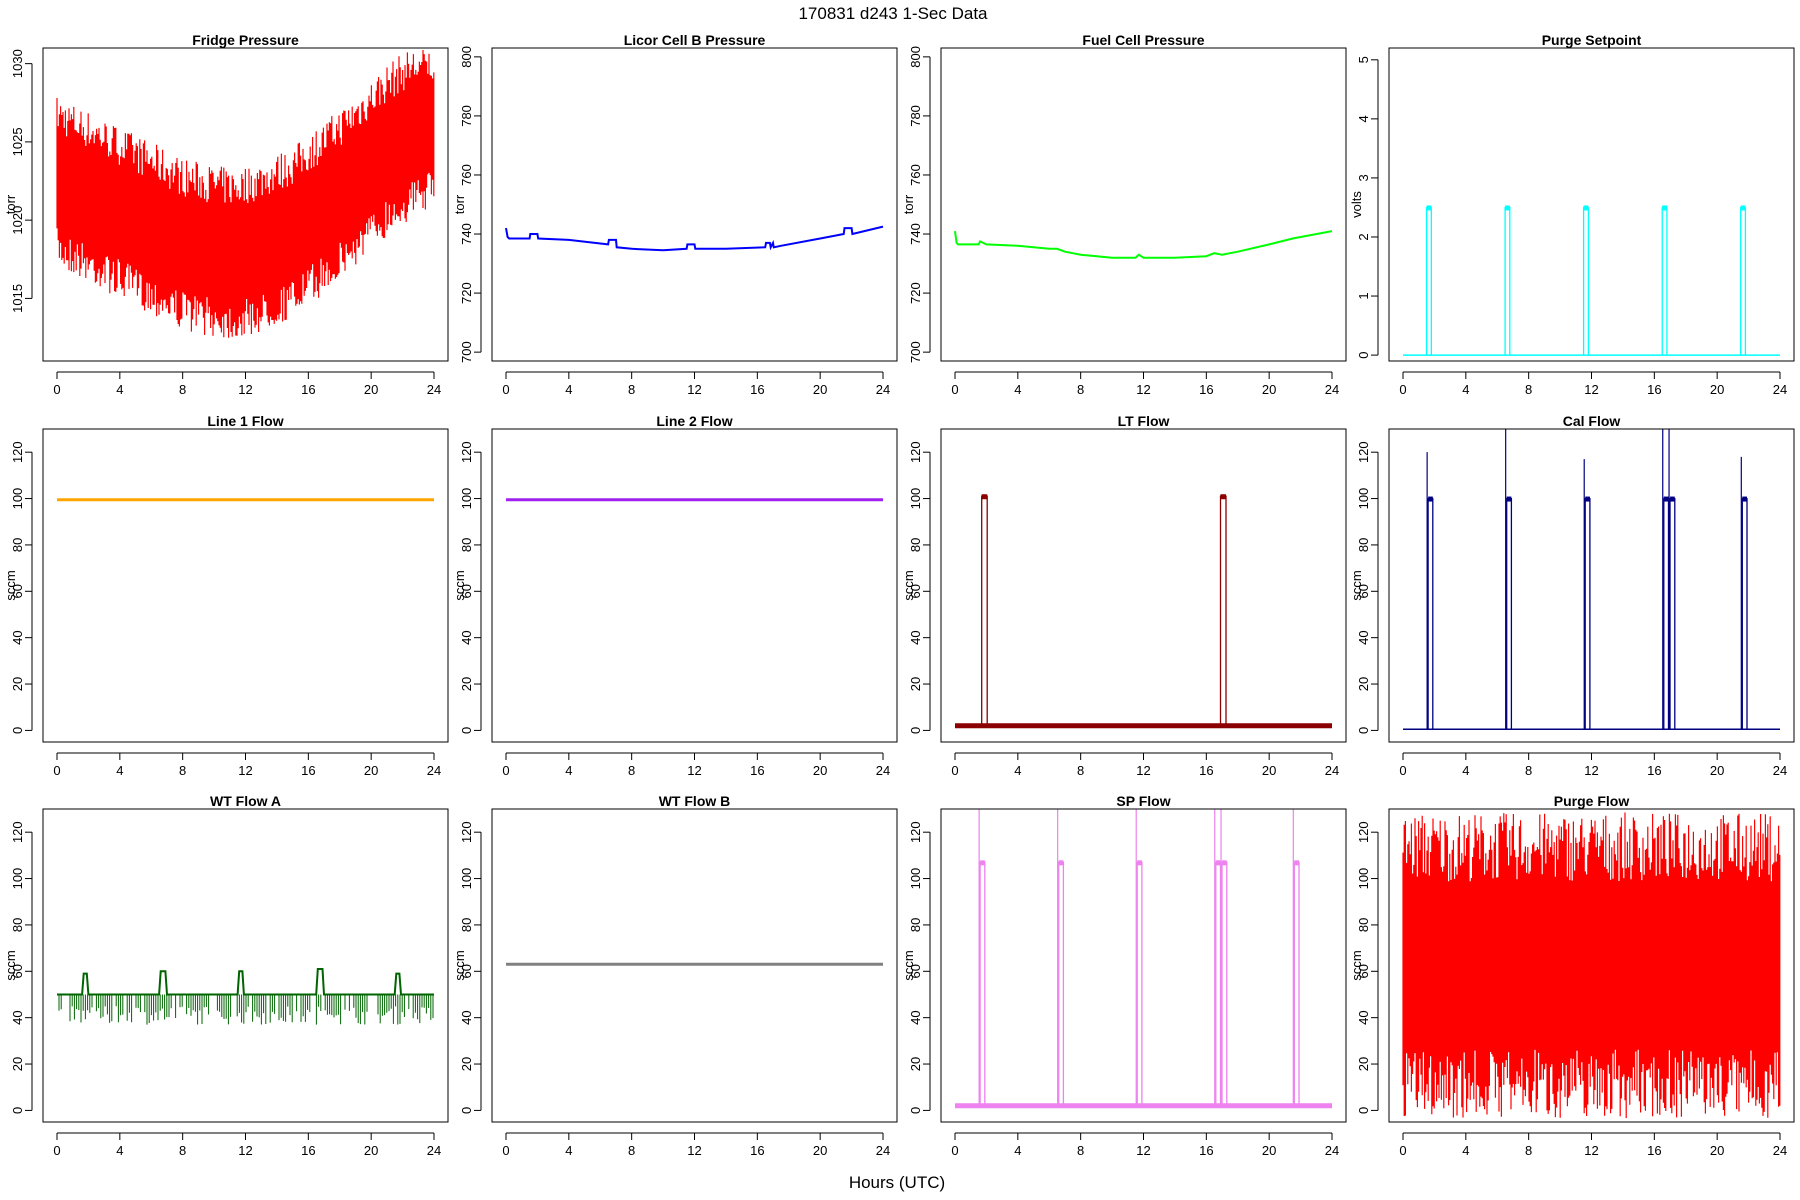 Image resolution: width=1800 pixels, height=1200 pixels. Describe the element at coordinates (1592, 801) in the screenshot. I see `panel-title: Purge Flow` at that location.